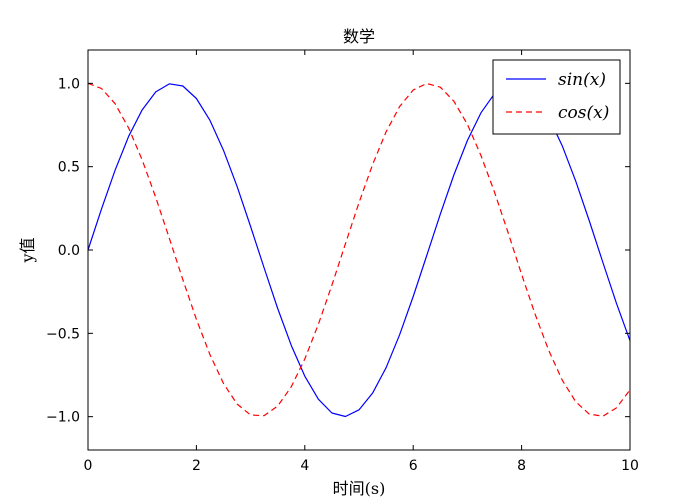  What do you see at coordinates (630, 466) in the screenshot?
I see `x-tick-label: 10` at bounding box center [630, 466].